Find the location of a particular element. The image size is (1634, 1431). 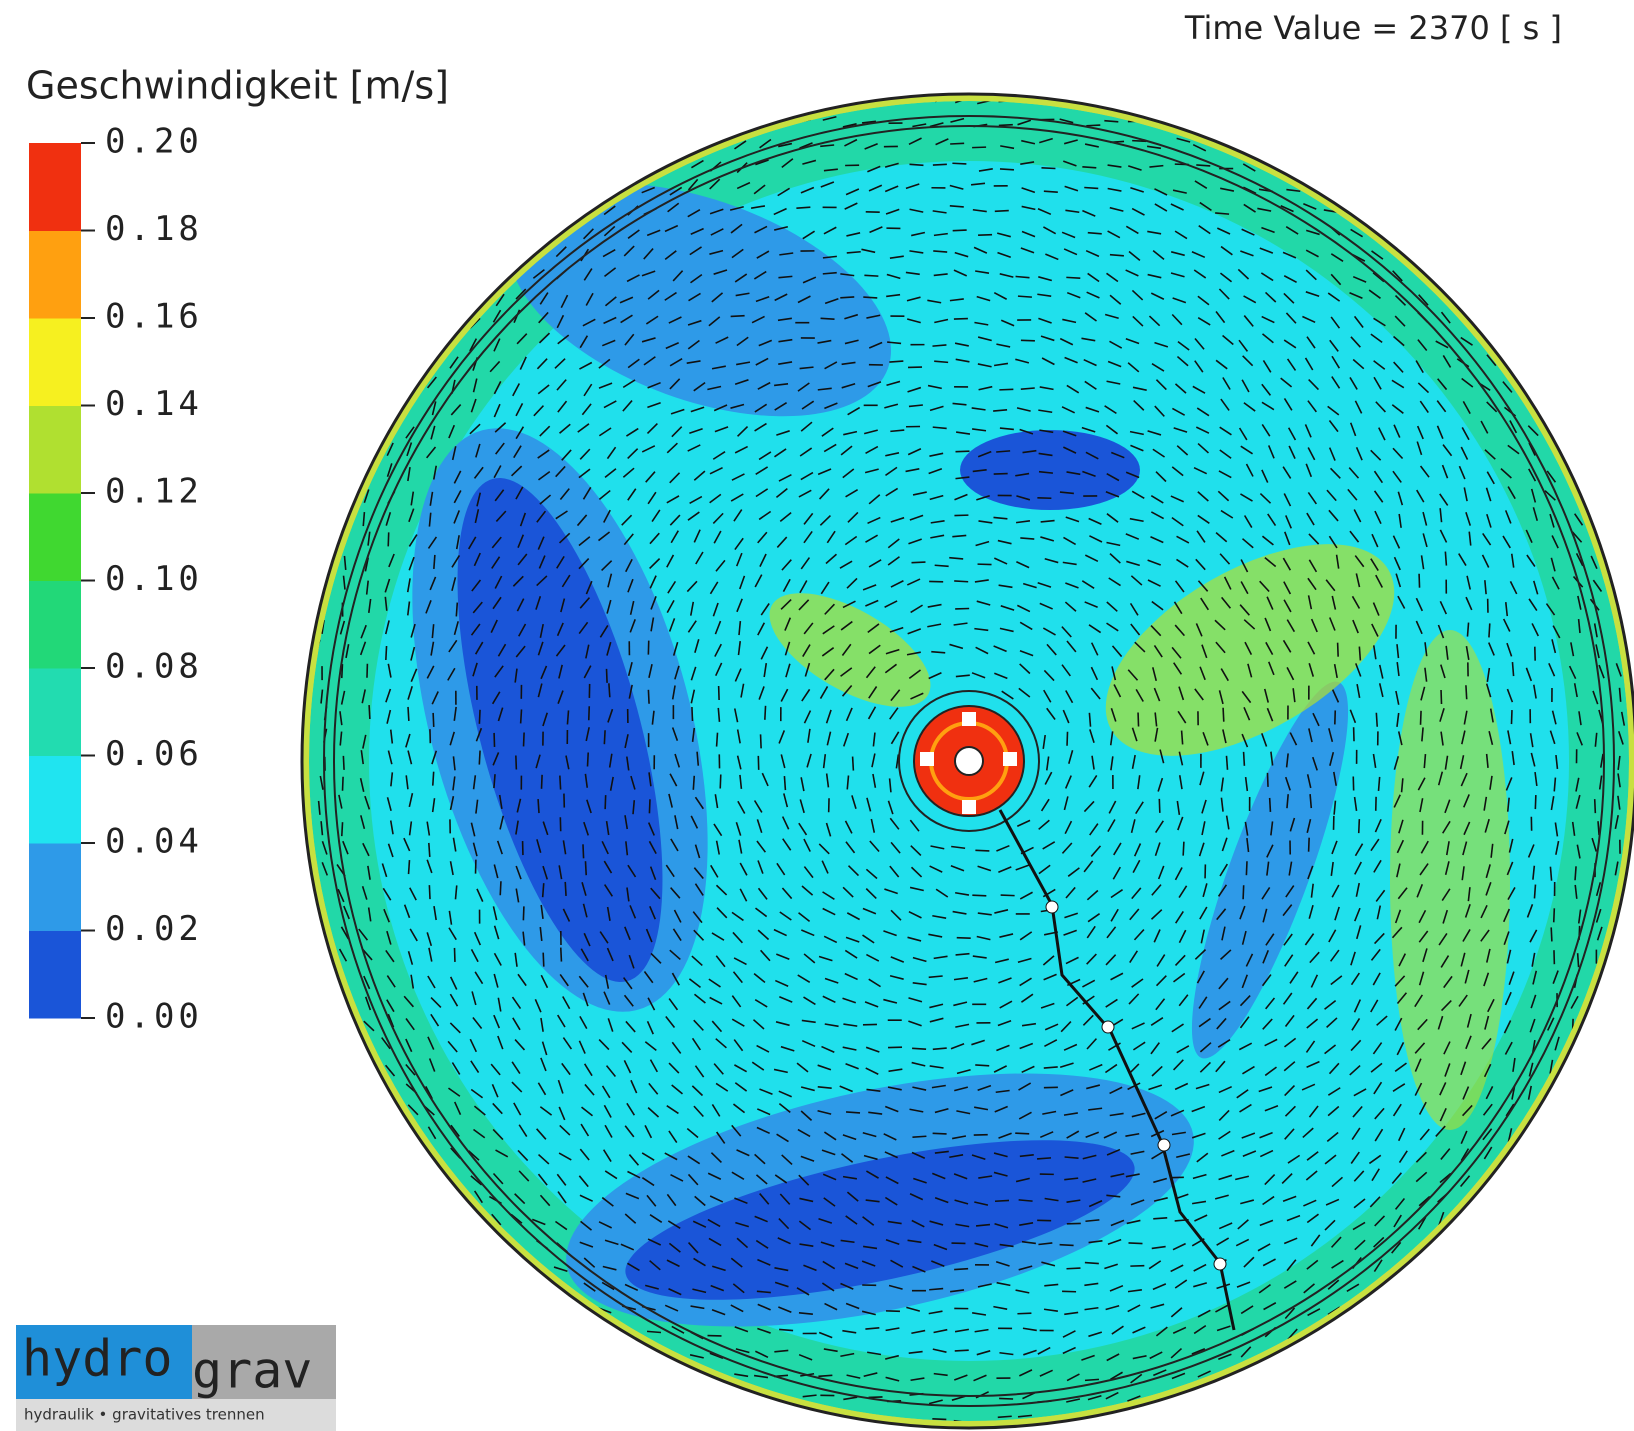

colorbar-tick-label: 0.08 is located at coordinates (154, 667).